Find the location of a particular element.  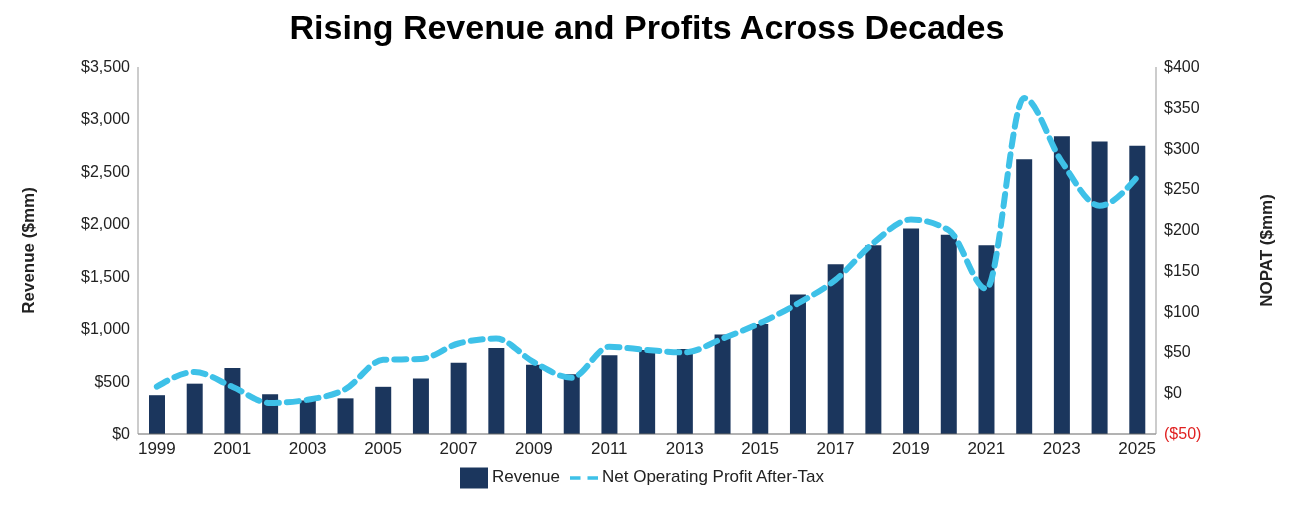

y2-tick-label: $400 is located at coordinates (1182, 66).